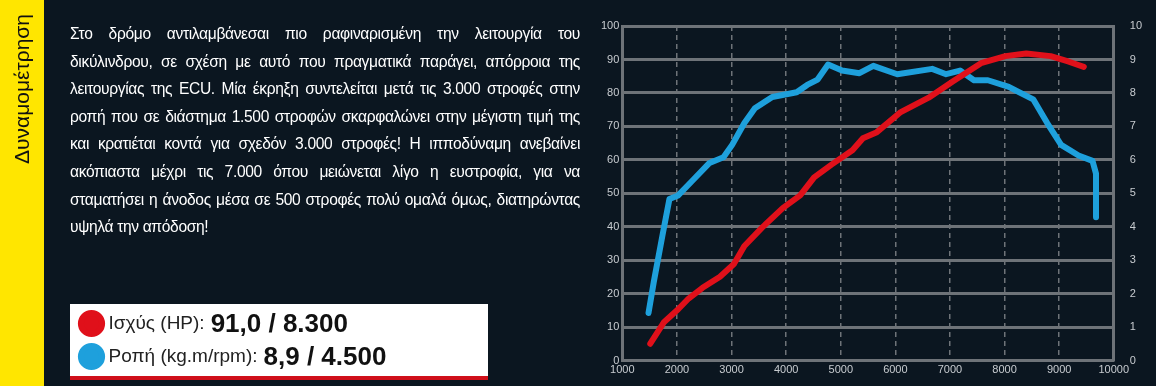 Image resolution: width=1156 pixels, height=386 pixels. Describe the element at coordinates (1004, 369) in the screenshot. I see `x-tick-label: 8000` at that location.